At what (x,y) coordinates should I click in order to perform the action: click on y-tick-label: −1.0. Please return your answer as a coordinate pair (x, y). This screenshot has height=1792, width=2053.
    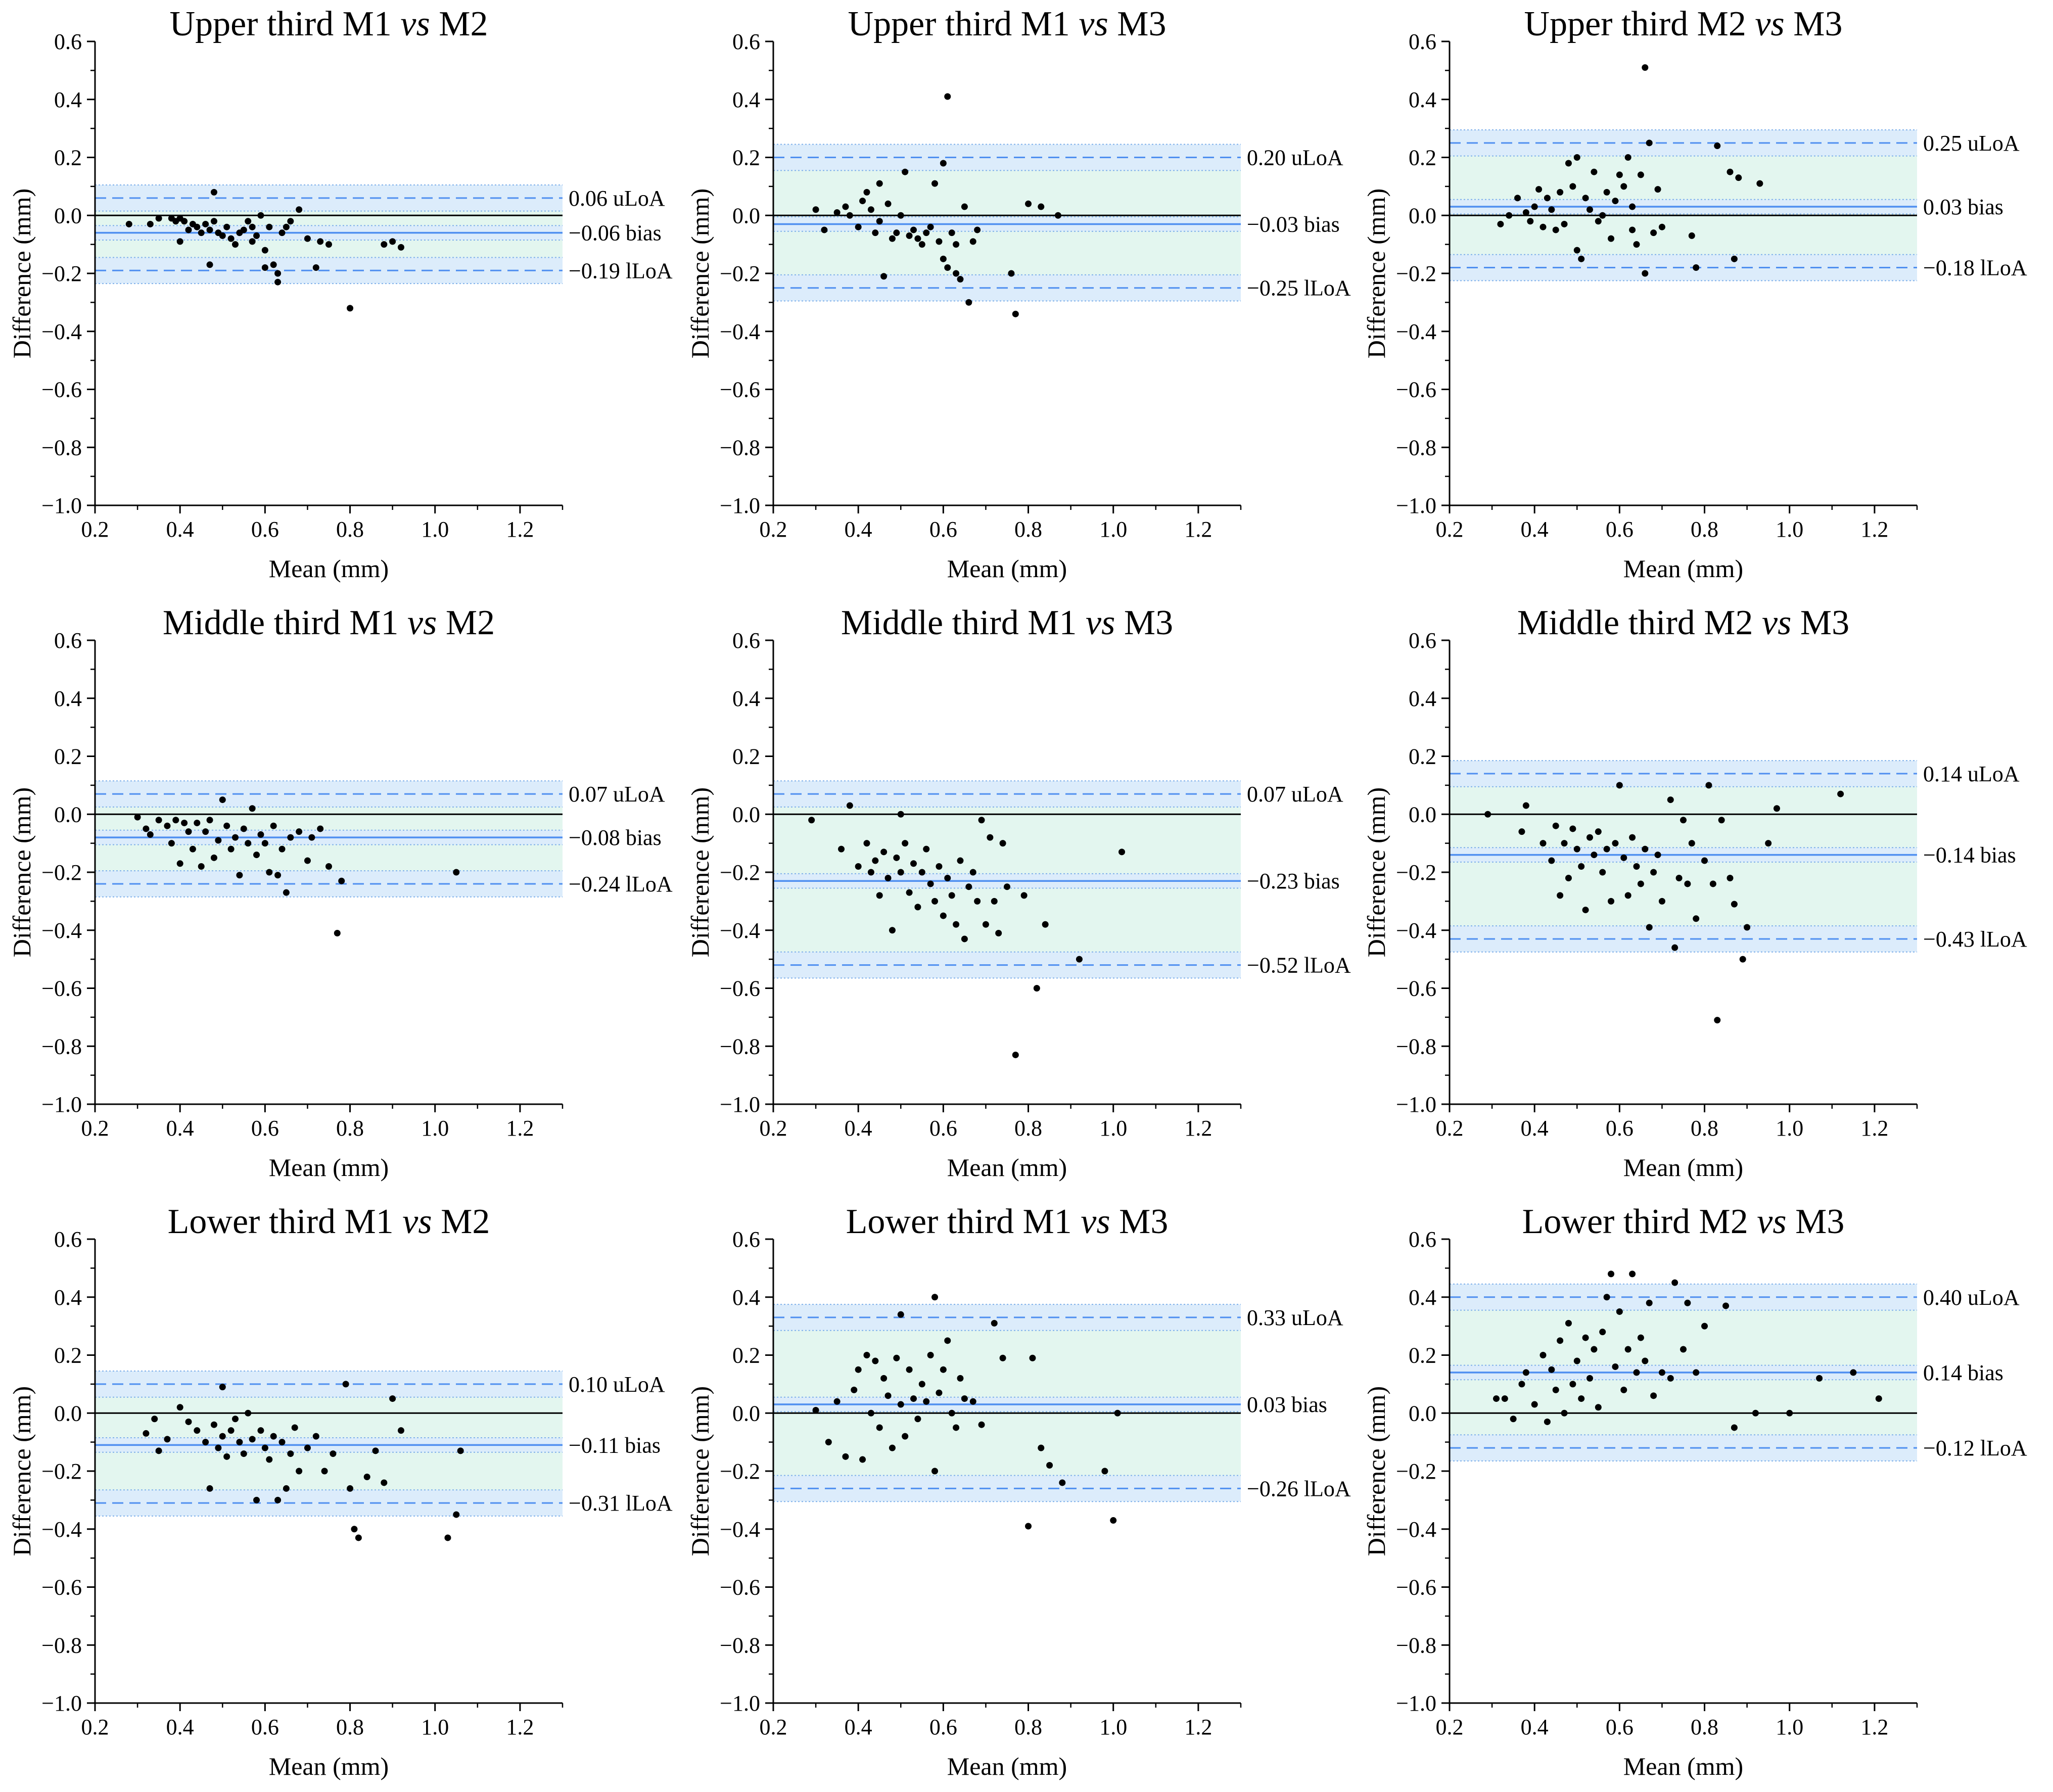
    Looking at the image, I should click on (61, 1703).